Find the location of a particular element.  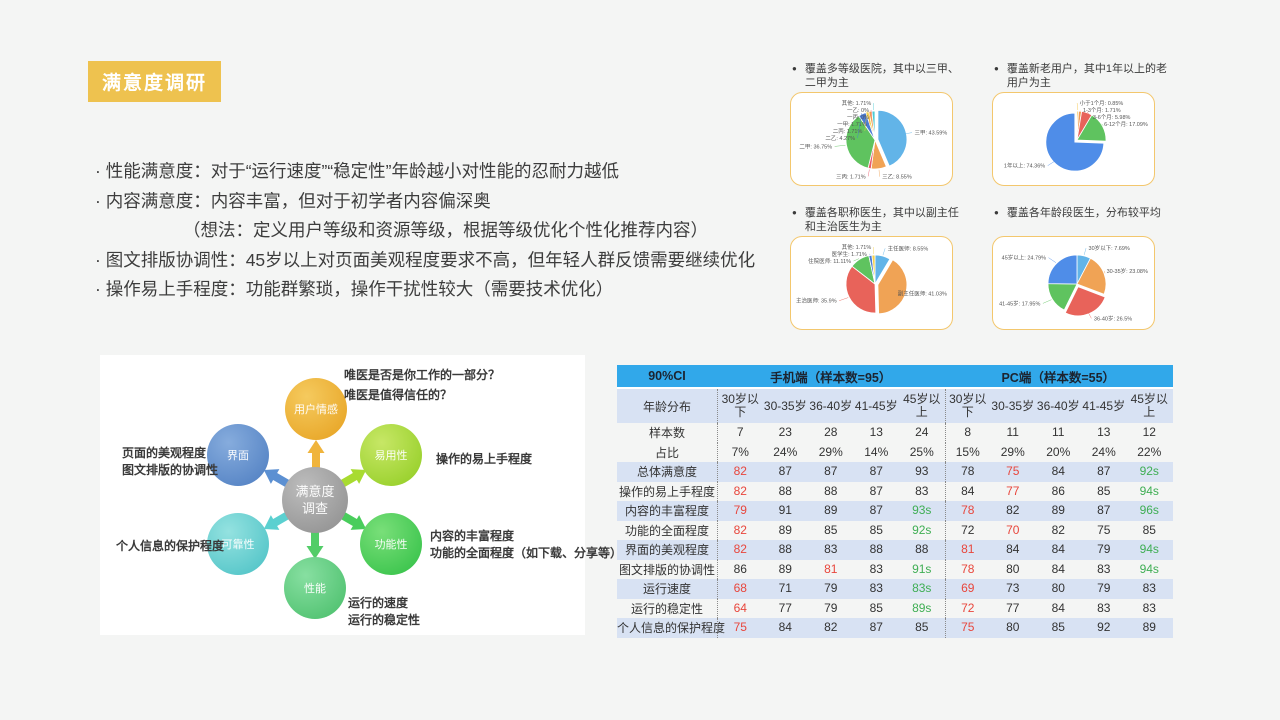

node-usability: 易用性 is located at coordinates (391, 455).